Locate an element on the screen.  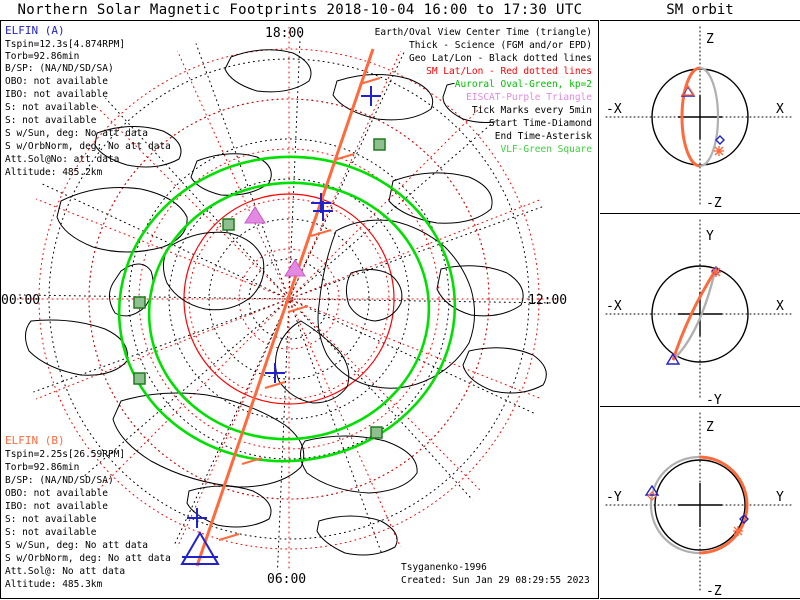
probe-a-line: Altitude: 485.2km is located at coordinates (54, 172).